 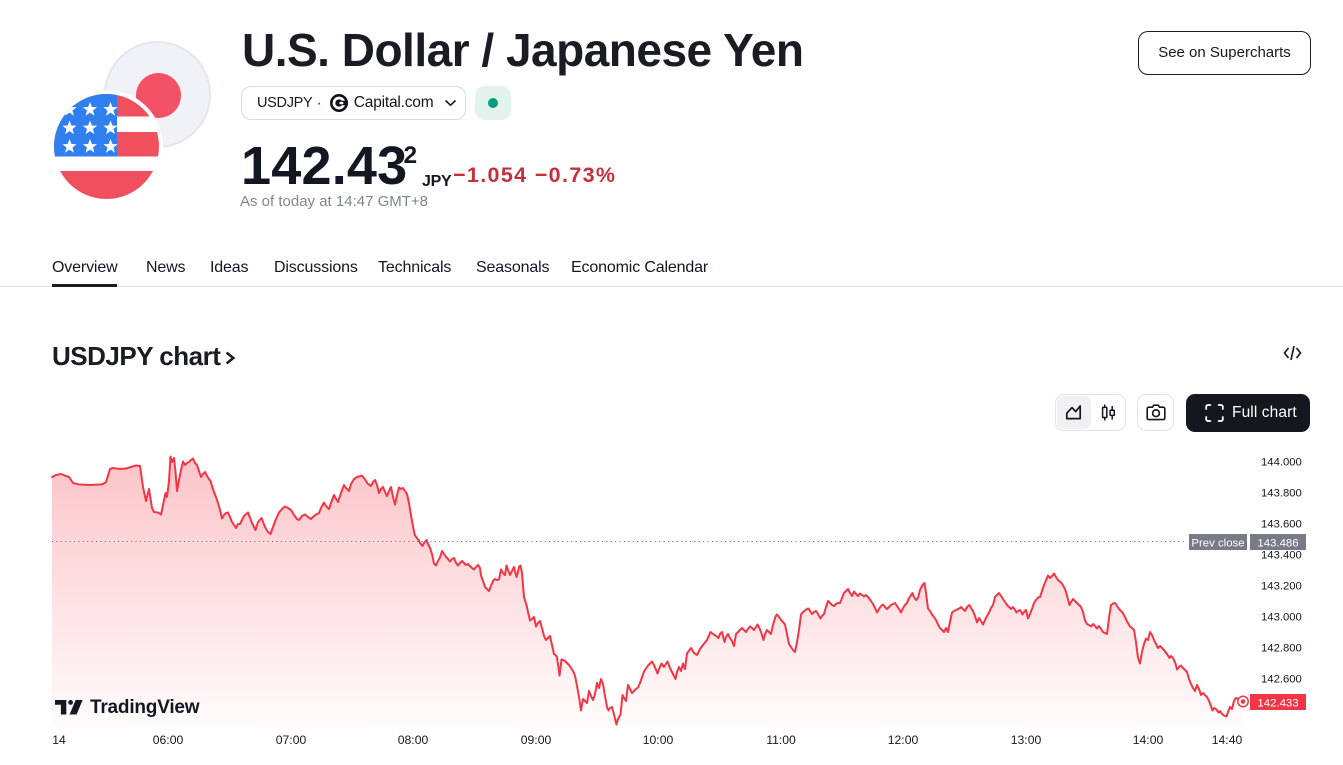 What do you see at coordinates (1281, 649) in the screenshot?
I see `svg-text: 142.800` at bounding box center [1281, 649].